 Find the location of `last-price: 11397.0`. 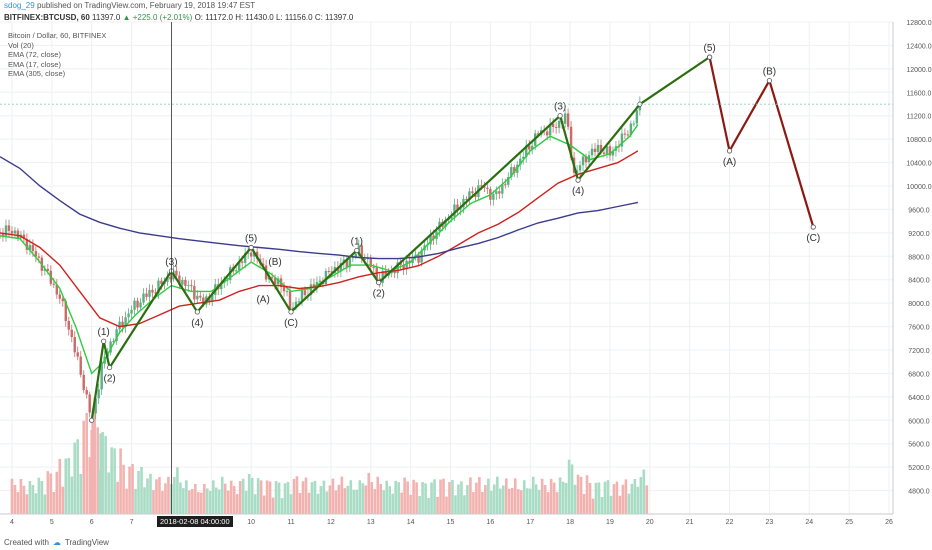

last-price: 11397.0 is located at coordinates (106, 17).